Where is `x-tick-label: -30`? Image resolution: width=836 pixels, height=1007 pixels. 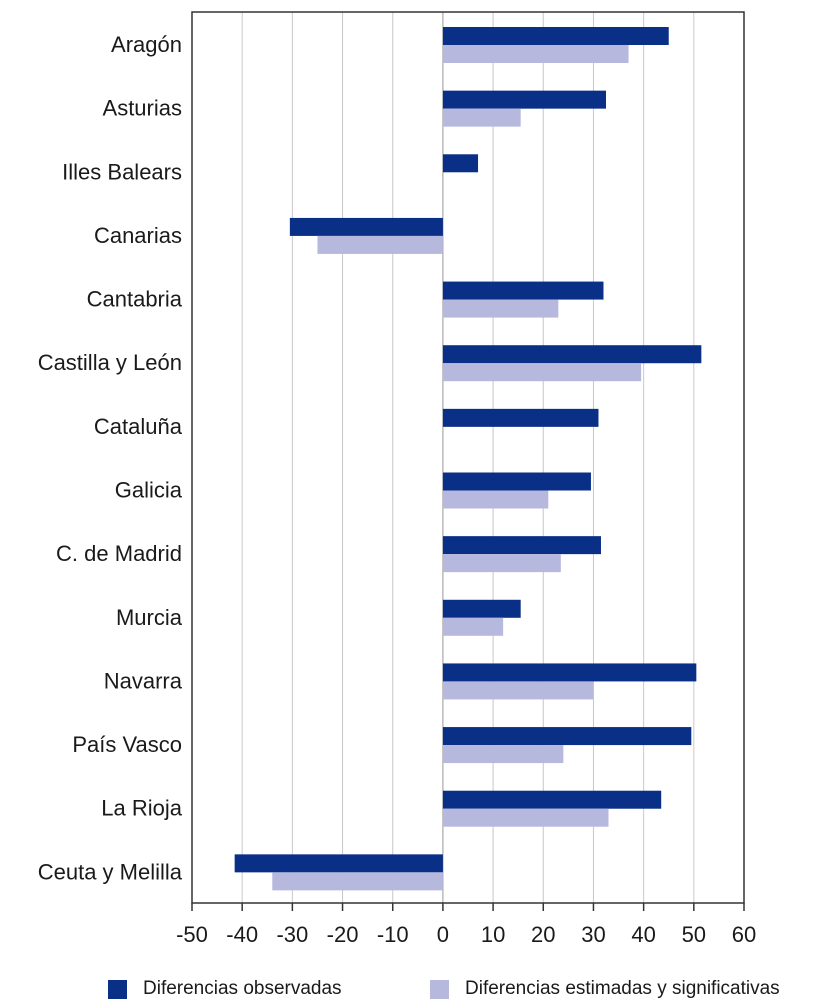 x-tick-label: -30 is located at coordinates (292, 934).